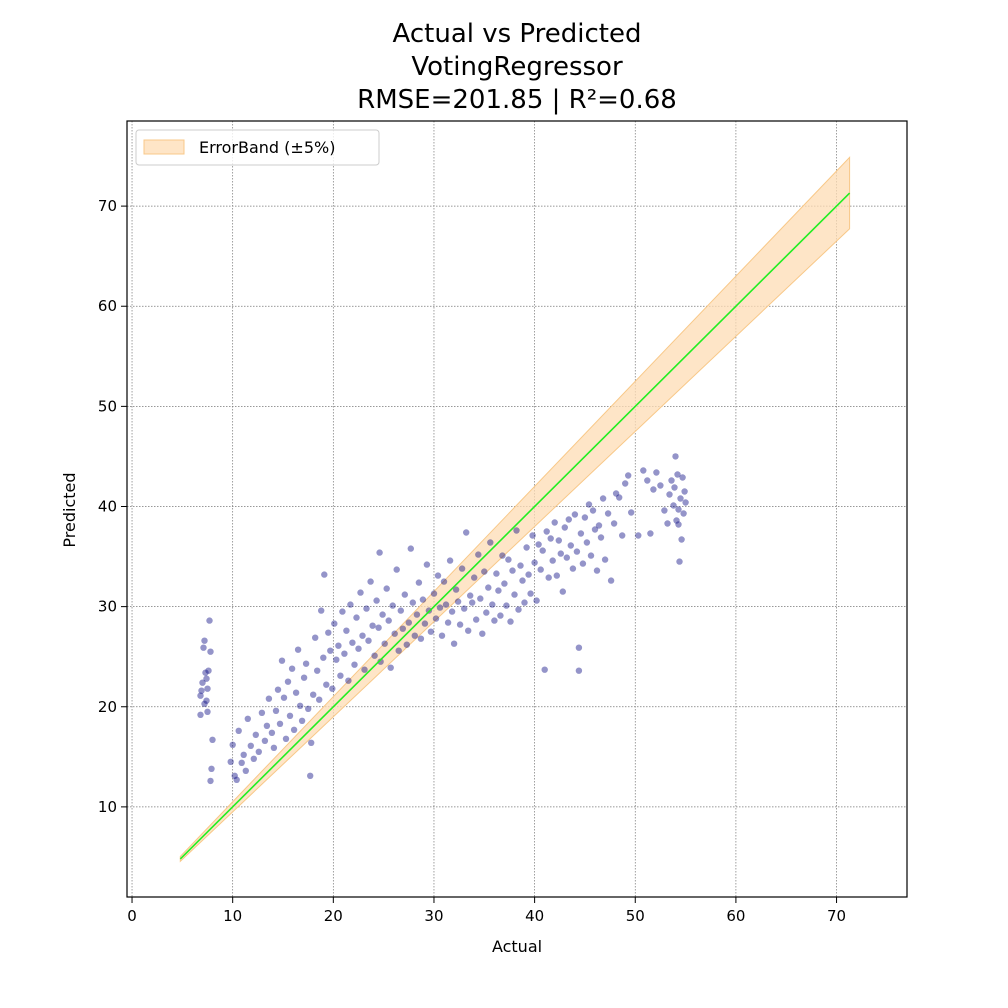 The height and width of the screenshot is (1008, 1008). Describe the element at coordinates (267, 147) in the screenshot. I see `legend-label-error-band: ErrorBand (±5%)` at that location.